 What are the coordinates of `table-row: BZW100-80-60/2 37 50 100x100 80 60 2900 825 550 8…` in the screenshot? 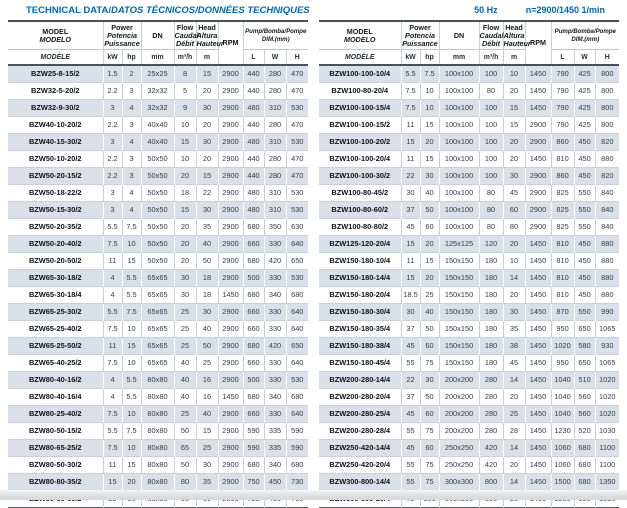 It's located at (469, 210).